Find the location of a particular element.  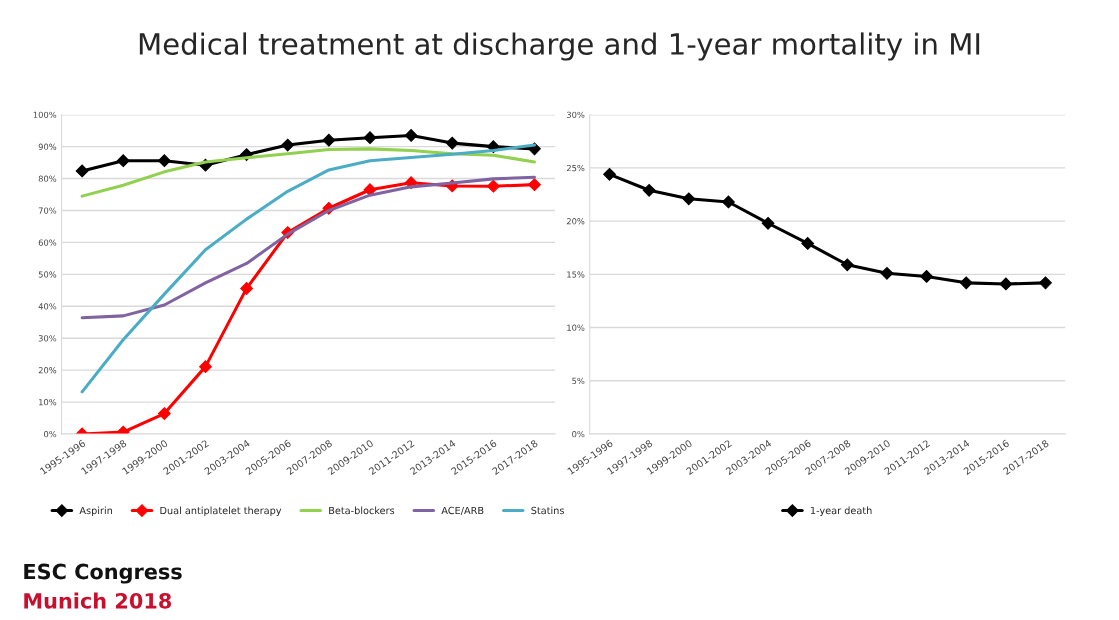

y-tick-label: 25% is located at coordinates (575, 168).